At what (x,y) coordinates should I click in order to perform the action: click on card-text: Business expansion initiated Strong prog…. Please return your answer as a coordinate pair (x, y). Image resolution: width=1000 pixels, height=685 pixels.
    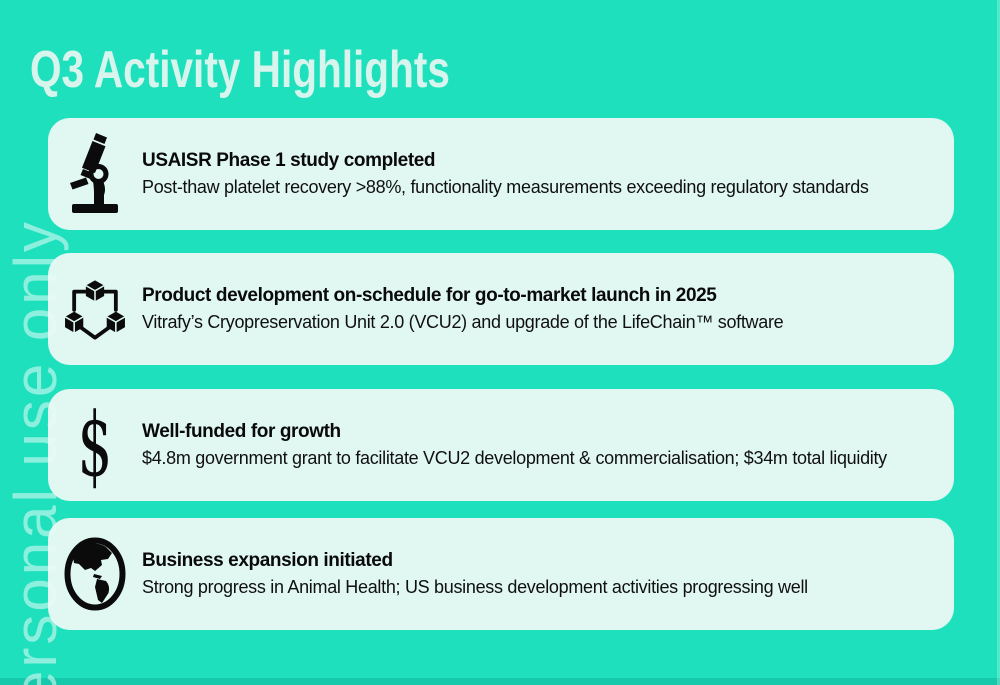
    Looking at the image, I should click on (548, 574).